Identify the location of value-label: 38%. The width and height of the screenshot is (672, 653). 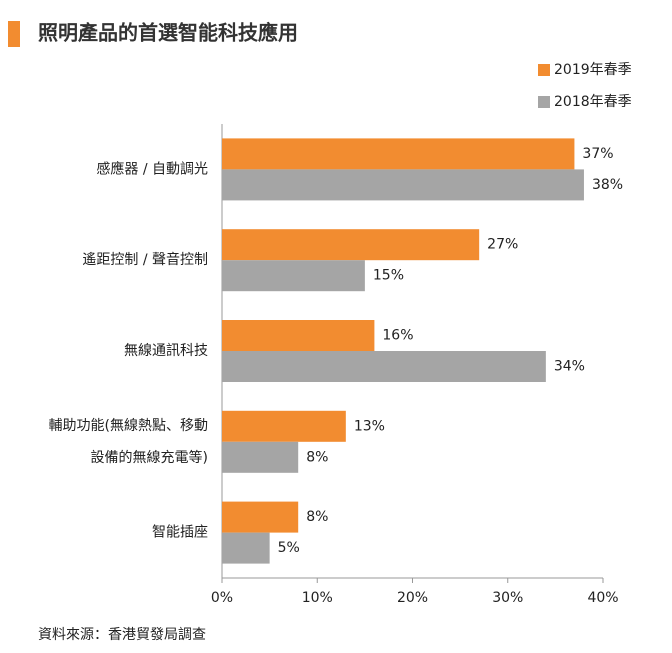
(607, 185).